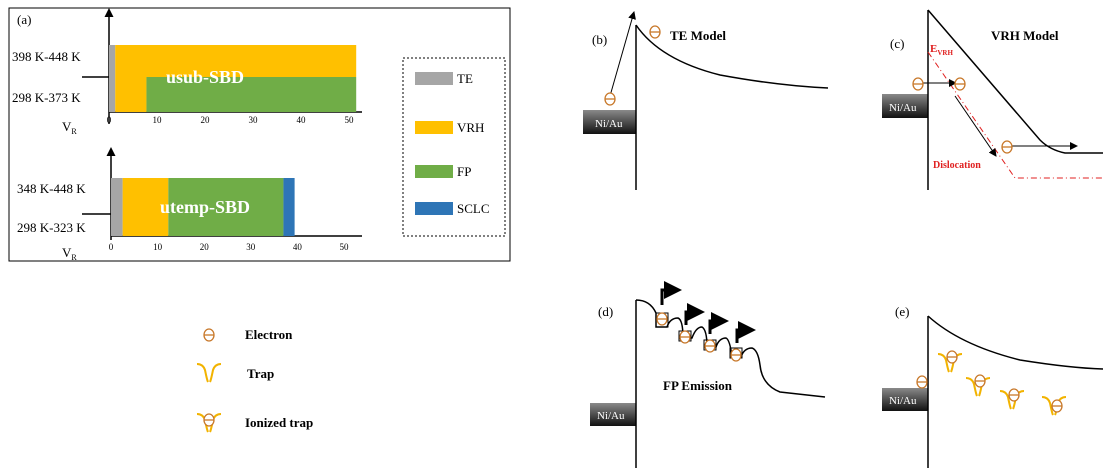 The width and height of the screenshot is (1103, 468). I want to click on panel-c-label: (c), so click(897, 43).